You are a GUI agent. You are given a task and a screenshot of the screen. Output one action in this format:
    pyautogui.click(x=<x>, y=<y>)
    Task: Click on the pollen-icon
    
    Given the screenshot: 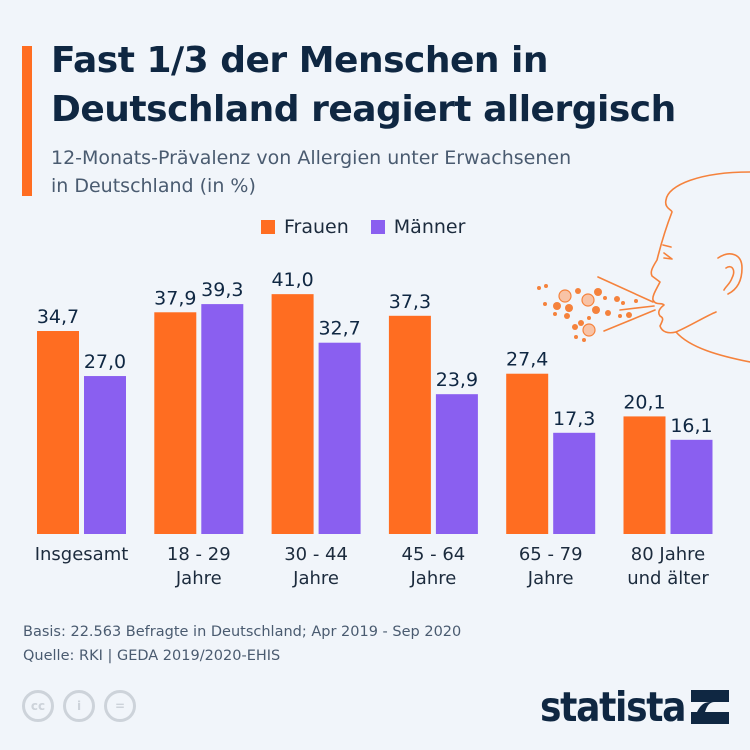 What is the action you would take?
    pyautogui.click(x=577, y=313)
    